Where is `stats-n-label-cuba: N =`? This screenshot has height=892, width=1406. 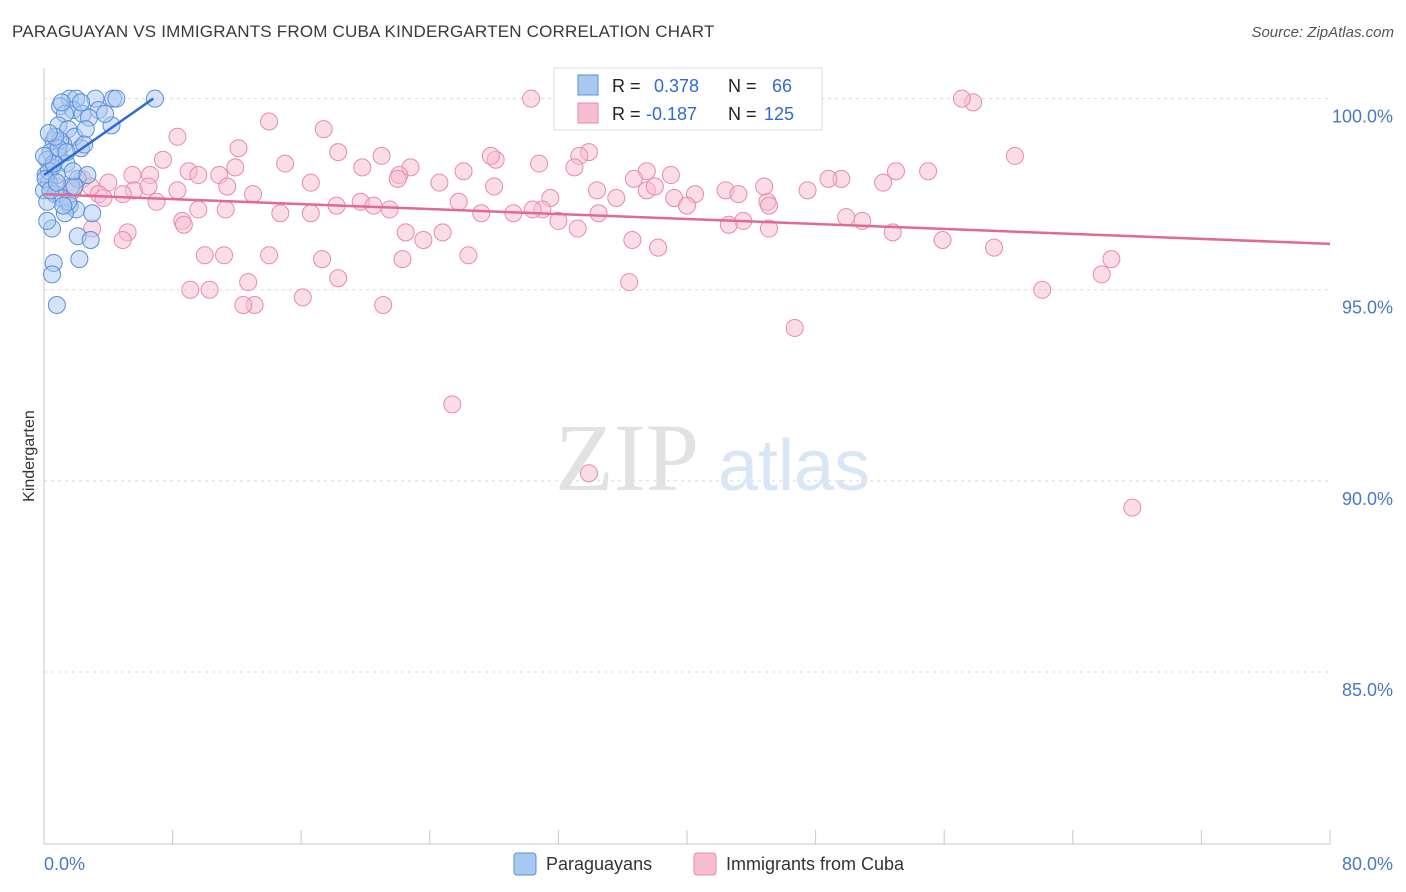
stats-n-label-cuba: N = is located at coordinates (742, 114).